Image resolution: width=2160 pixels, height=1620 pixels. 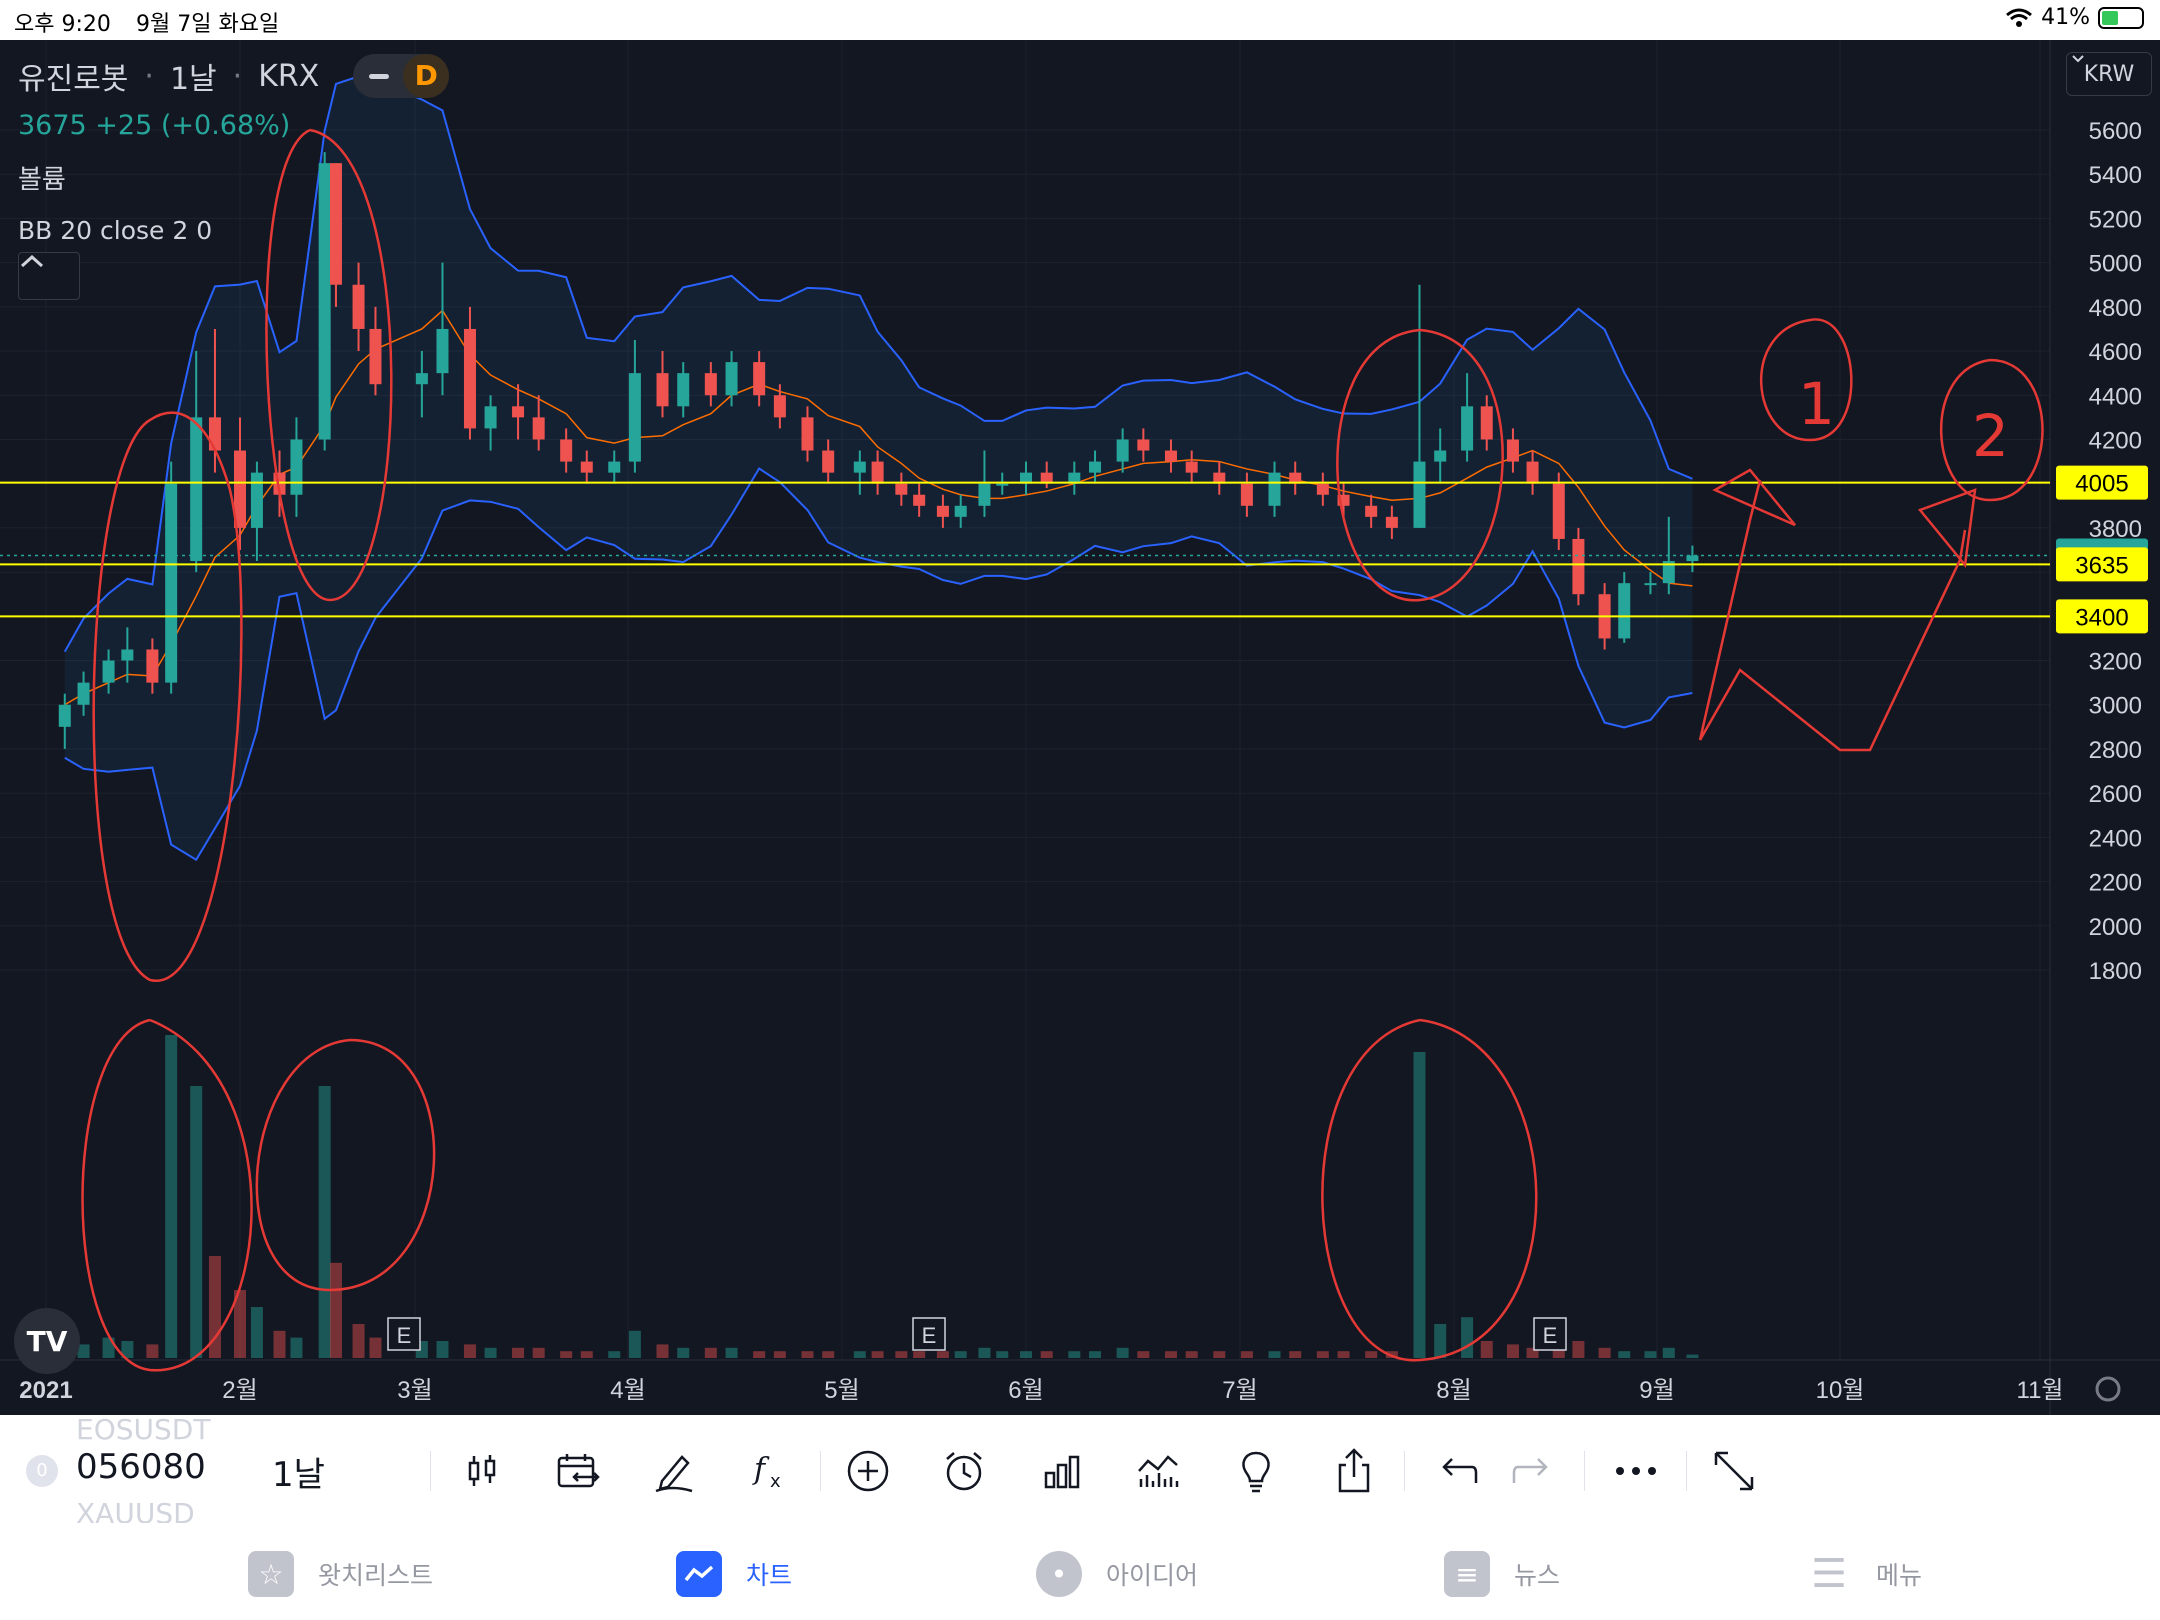 What do you see at coordinates (73, 79) in the screenshot?
I see `legend-symbol: 유진로봇` at bounding box center [73, 79].